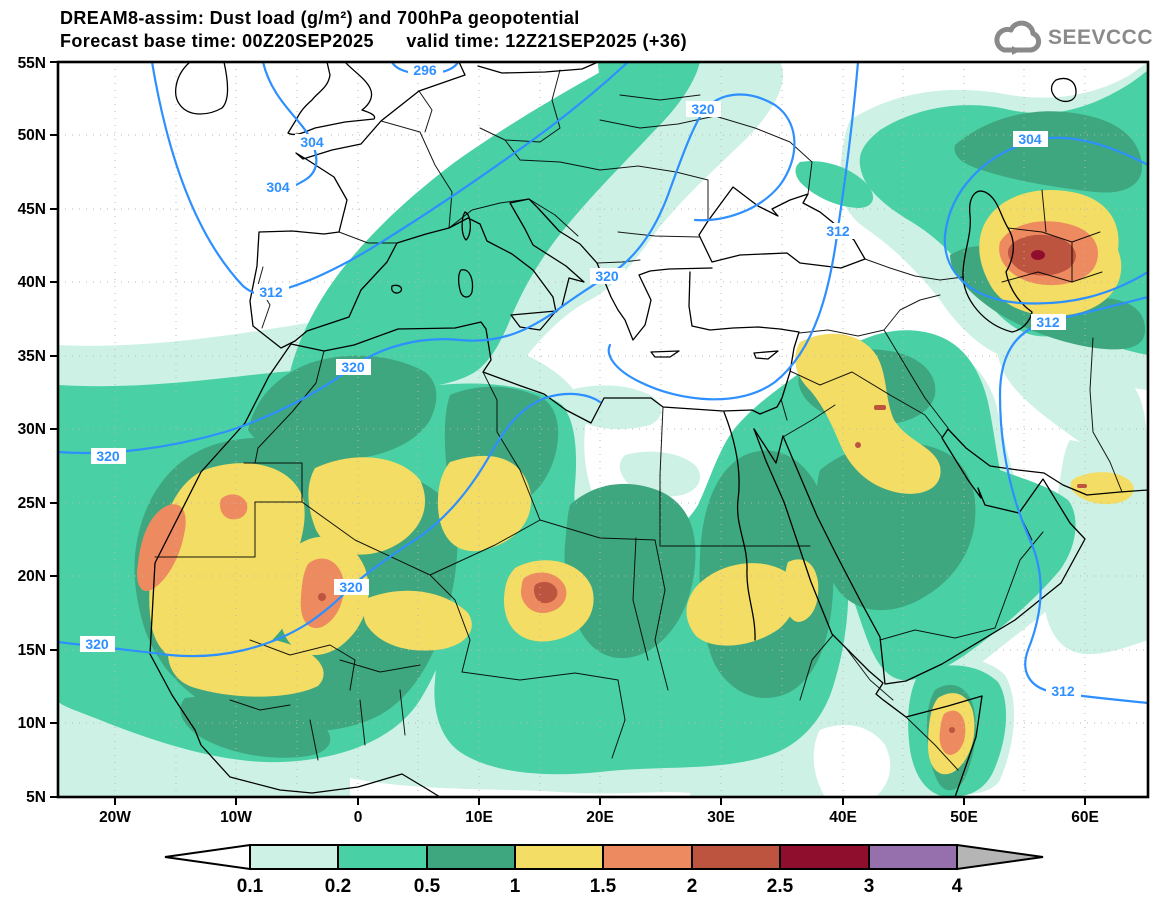  Describe the element at coordinates (32, 63) in the screenshot. I see `lat-label: 55N` at that location.